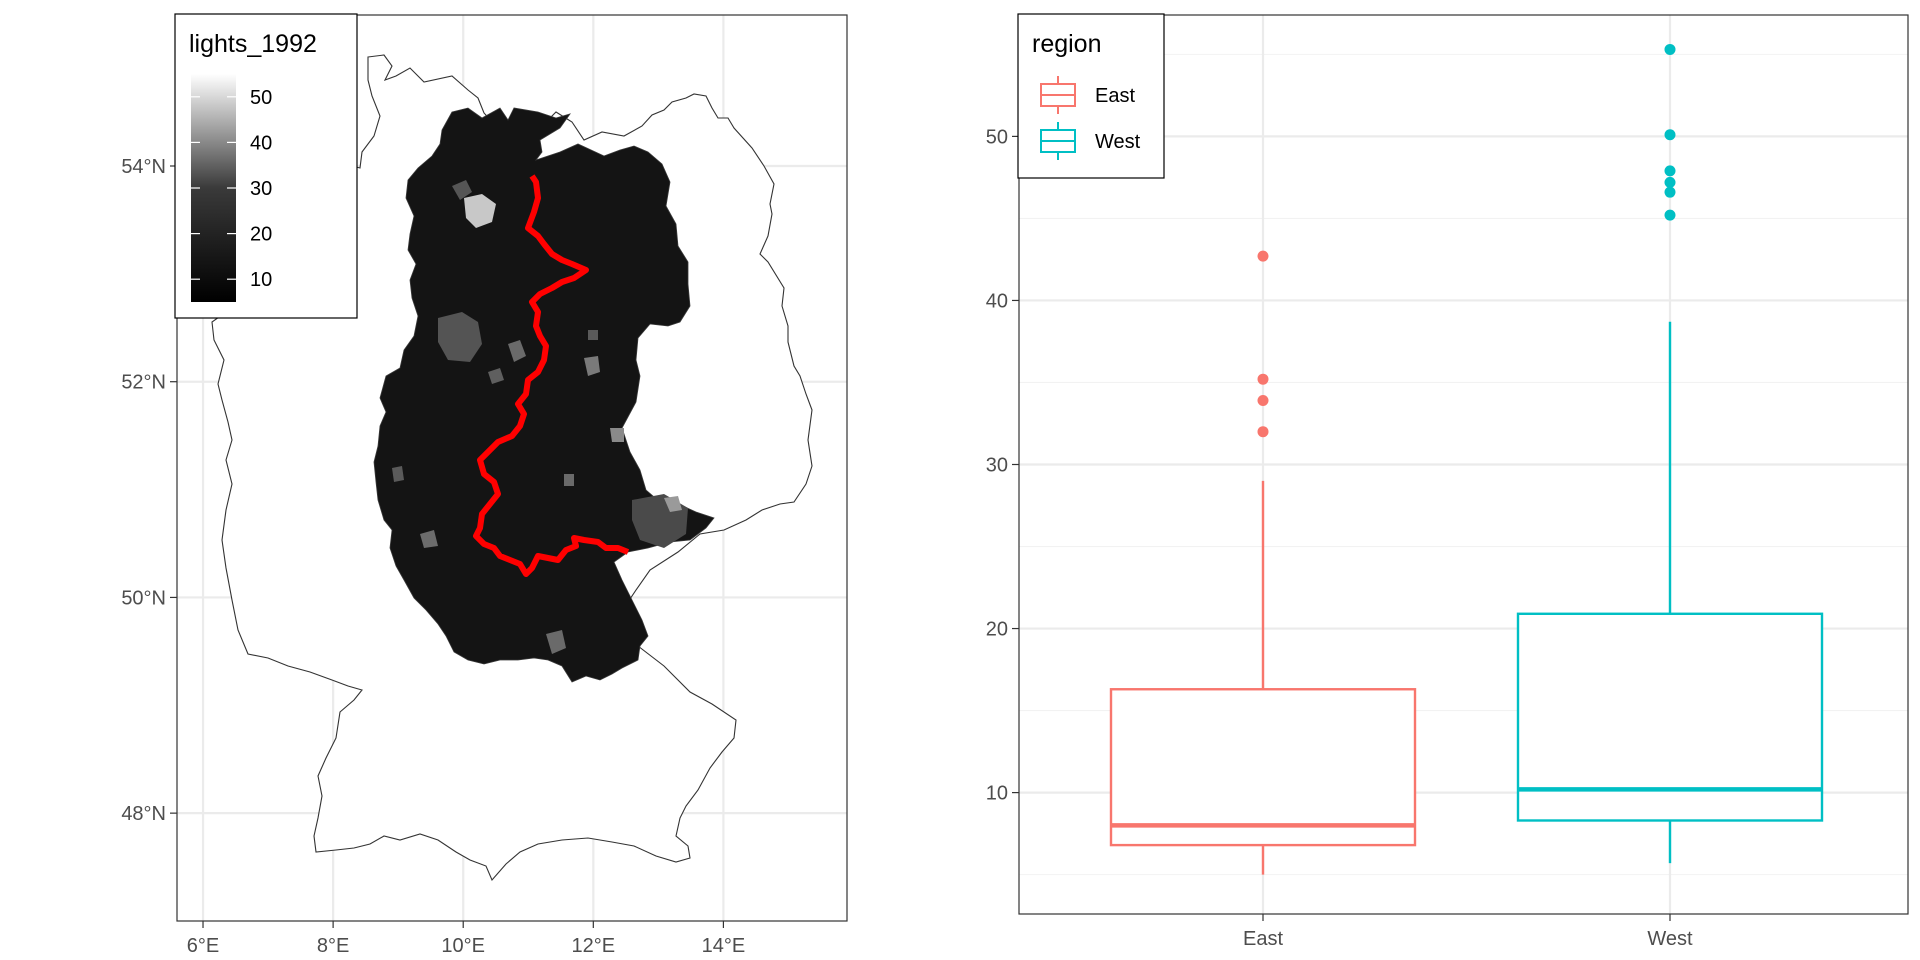 Image resolution: width=1920 pixels, height=960 pixels. I want to click on boxplot-x-axis: East West, so click(1468, 932).